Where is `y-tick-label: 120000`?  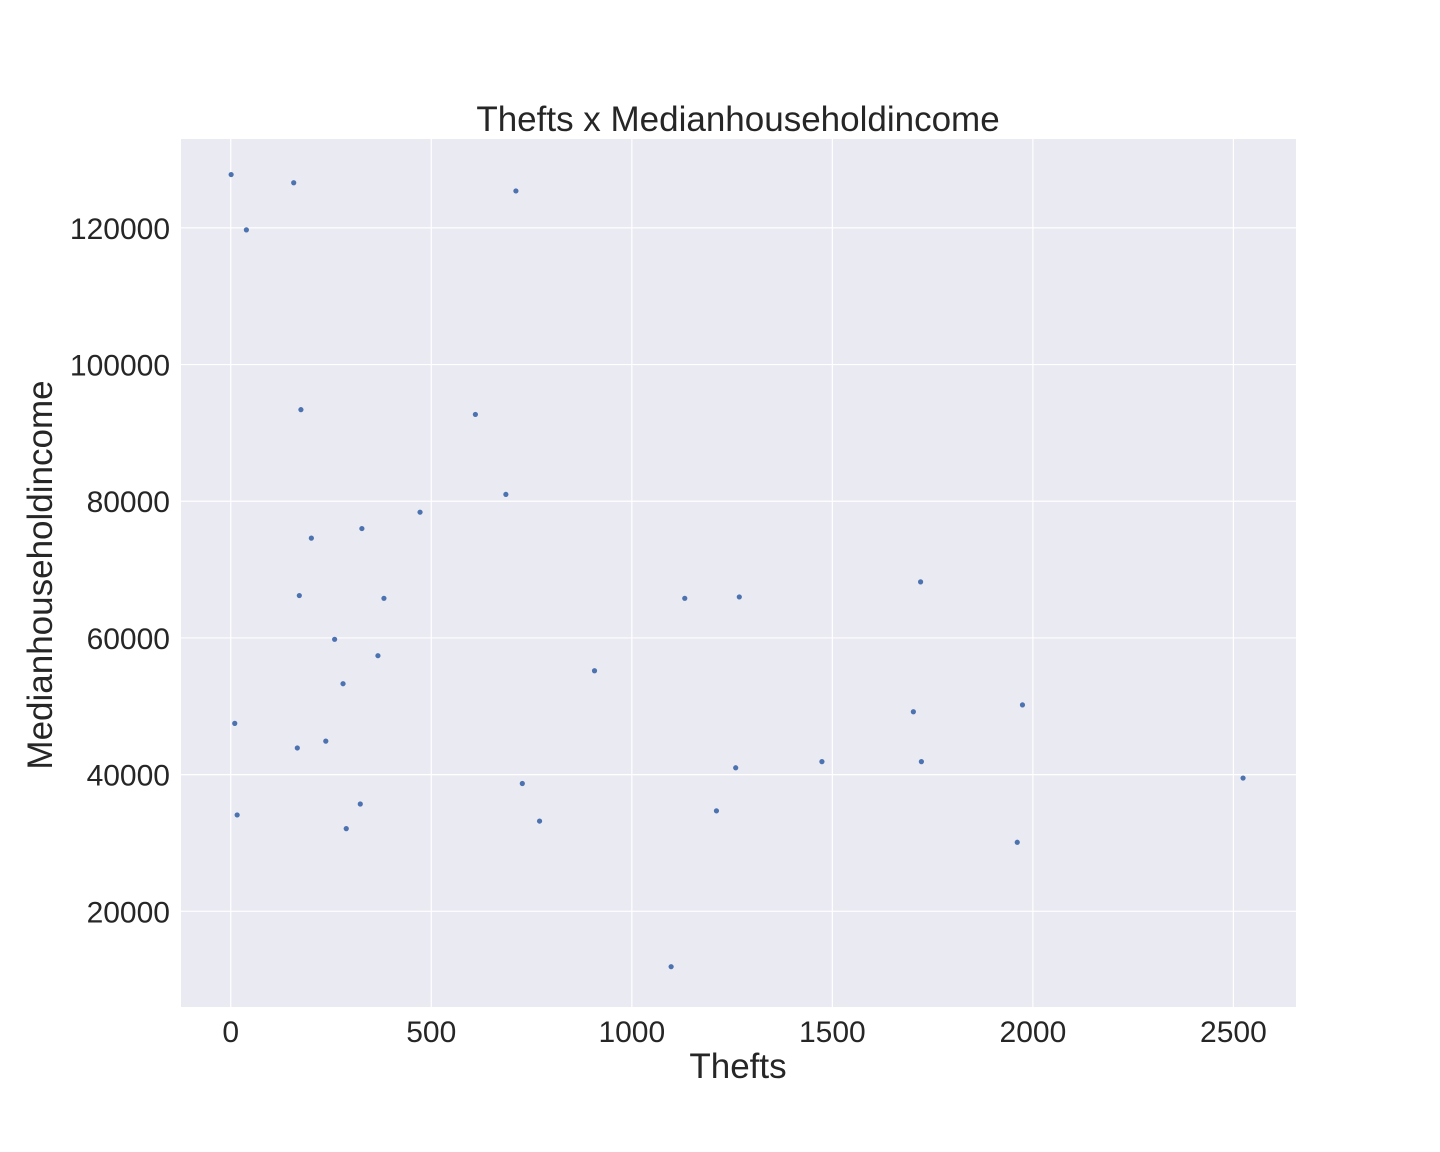 y-tick-label: 120000 is located at coordinates (120, 229).